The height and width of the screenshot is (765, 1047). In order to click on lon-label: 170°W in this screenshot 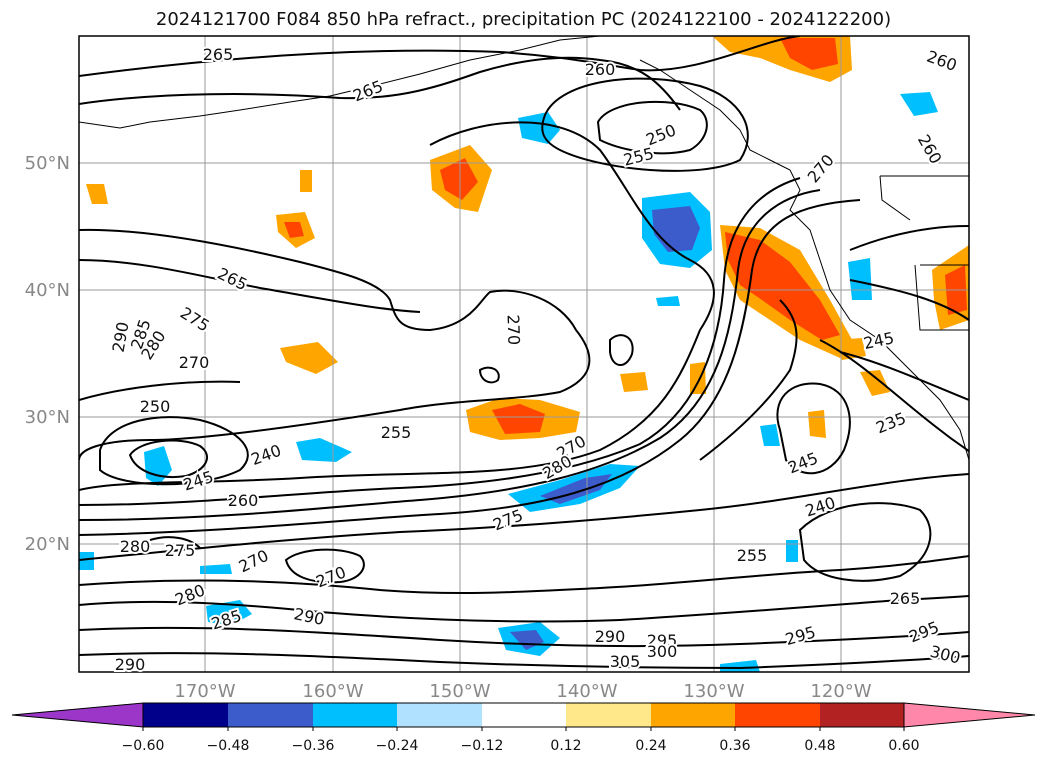, I will do `click(204, 691)`.